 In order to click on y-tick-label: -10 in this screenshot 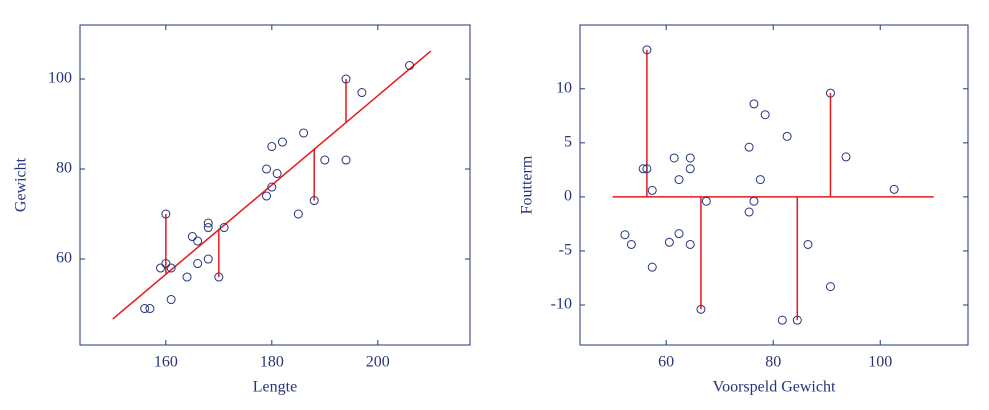, I will do `click(561, 304)`.